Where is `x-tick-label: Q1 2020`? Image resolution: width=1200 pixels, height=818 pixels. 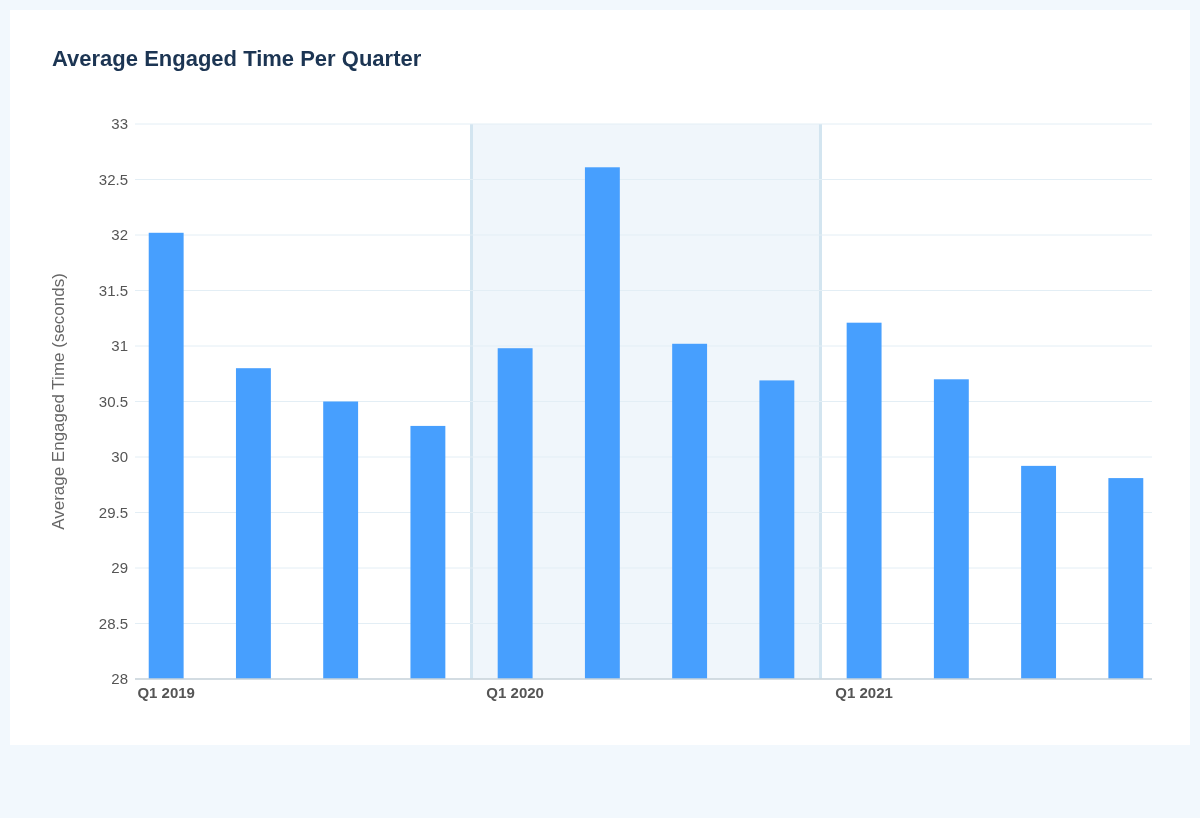
x-tick-label: Q1 2020 is located at coordinates (515, 692).